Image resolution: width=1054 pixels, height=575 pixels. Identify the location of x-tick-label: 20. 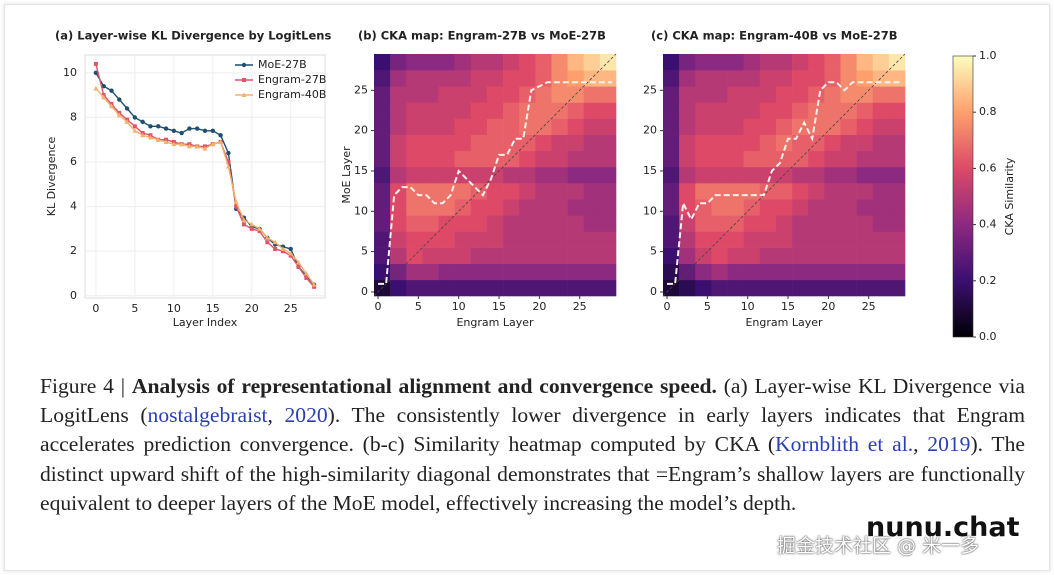
(539, 306).